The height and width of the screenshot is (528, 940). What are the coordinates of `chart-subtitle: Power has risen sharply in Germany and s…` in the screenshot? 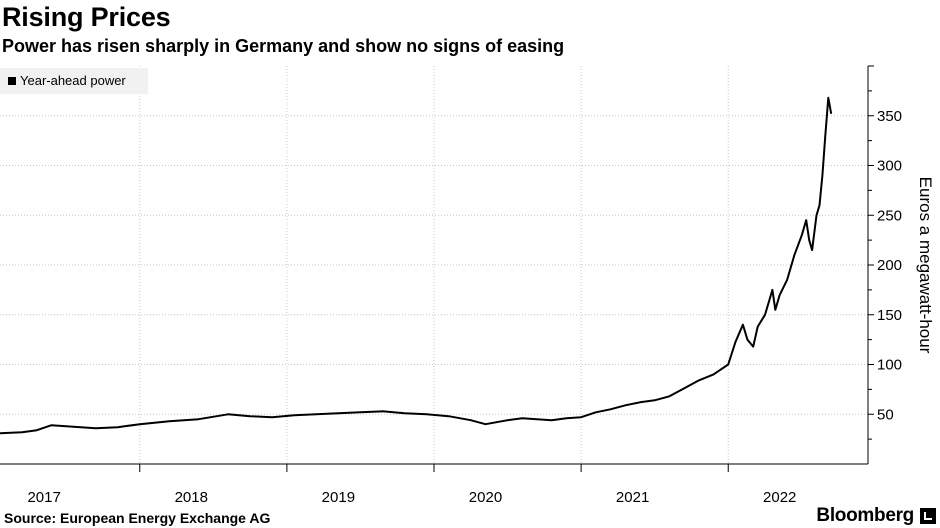 It's located at (283, 46).